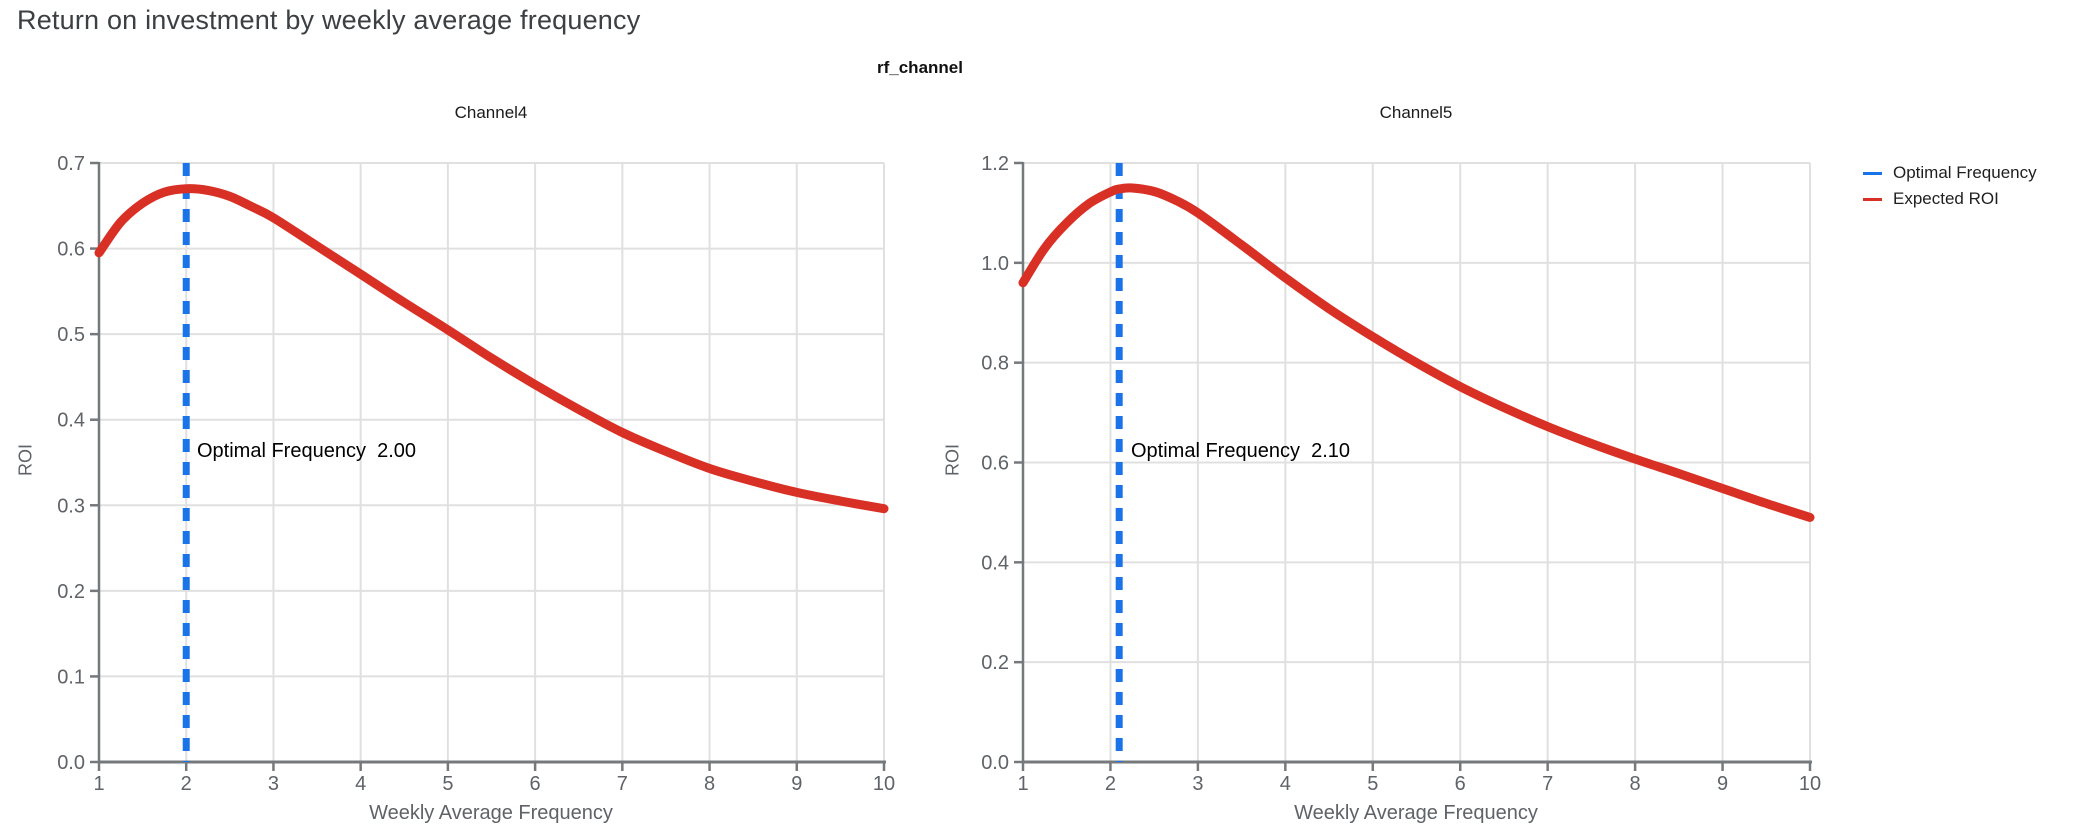  Describe the element at coordinates (1946, 198) in the screenshot. I see `legend-label: Expected ROI` at that location.